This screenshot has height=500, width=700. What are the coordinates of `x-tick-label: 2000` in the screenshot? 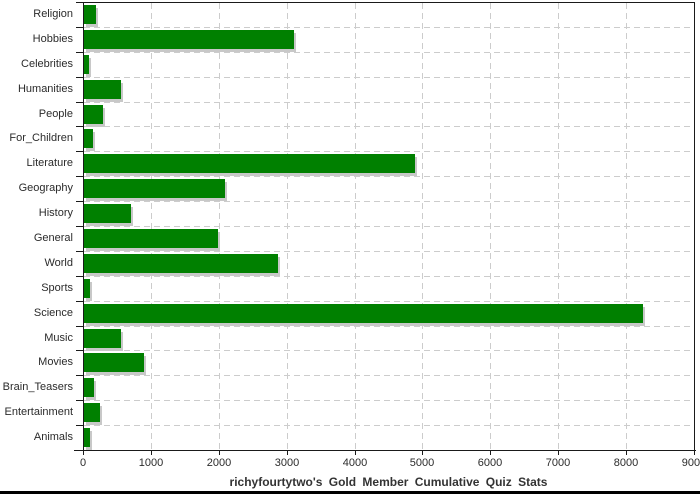 It's located at (219, 463).